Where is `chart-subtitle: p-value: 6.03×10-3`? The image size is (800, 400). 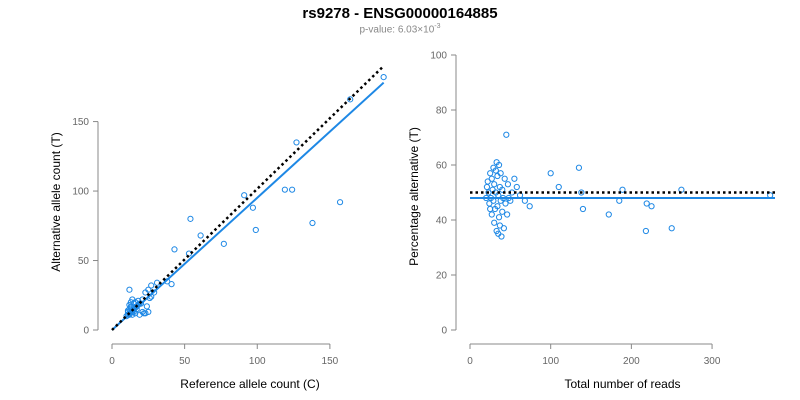 chart-subtitle: p-value: 6.03×10-3 is located at coordinates (400, 29).